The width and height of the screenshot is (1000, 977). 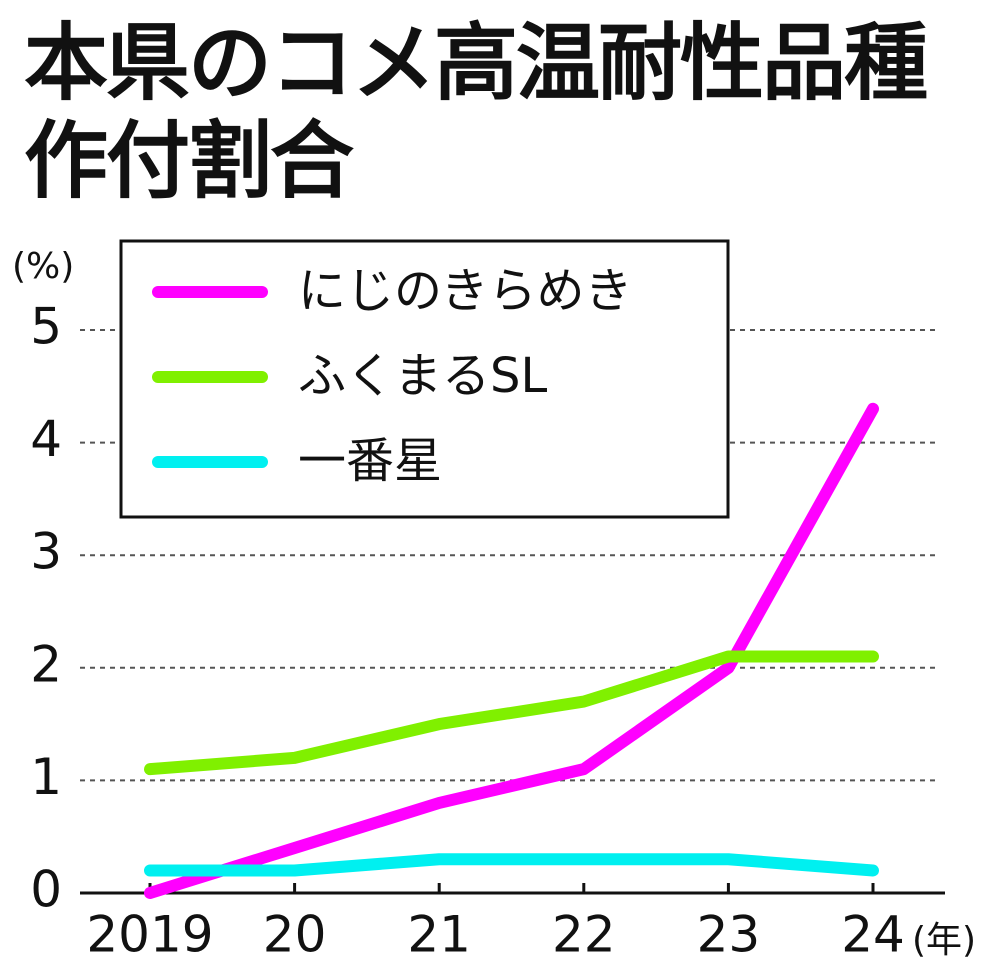 What do you see at coordinates (46, 439) in the screenshot?
I see `y-tick-label: 4` at bounding box center [46, 439].